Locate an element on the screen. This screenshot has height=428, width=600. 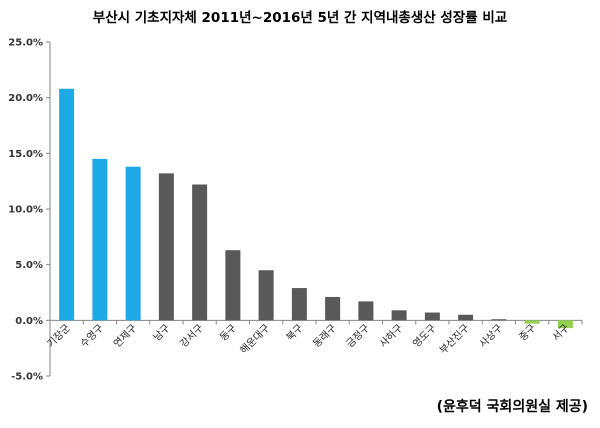
y-tick-label: 10.0% is located at coordinates (25, 210).